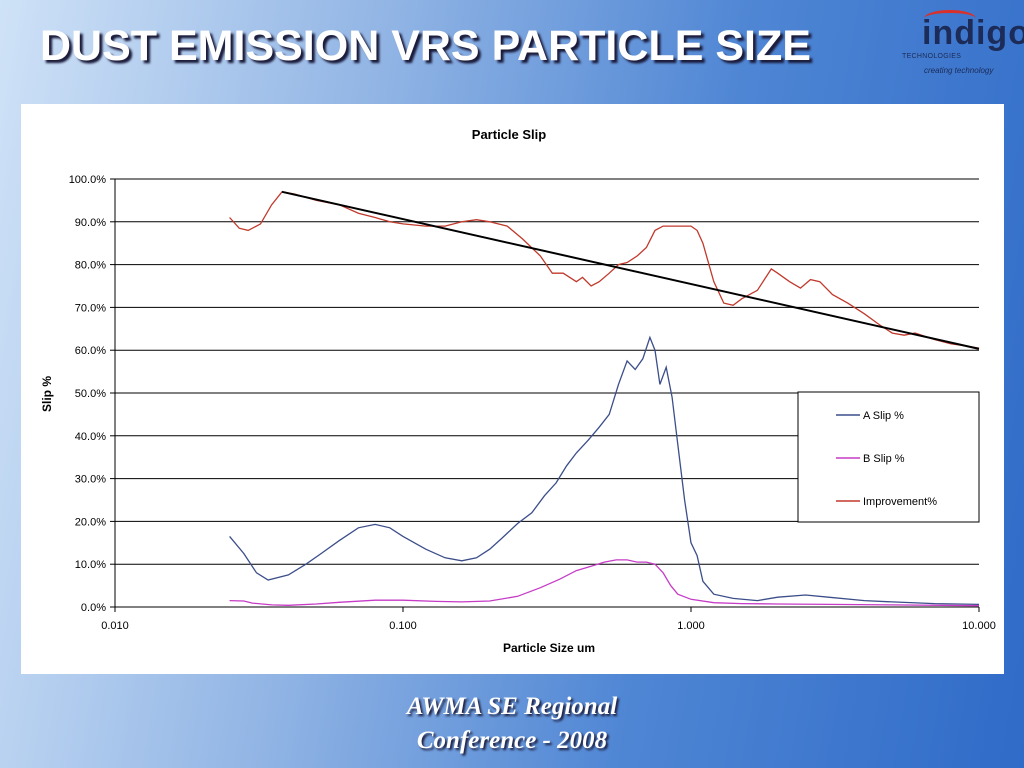 Image resolution: width=1024 pixels, height=768 pixels. What do you see at coordinates (691, 626) in the screenshot?
I see `x-tick-label: 1.000` at bounding box center [691, 626].